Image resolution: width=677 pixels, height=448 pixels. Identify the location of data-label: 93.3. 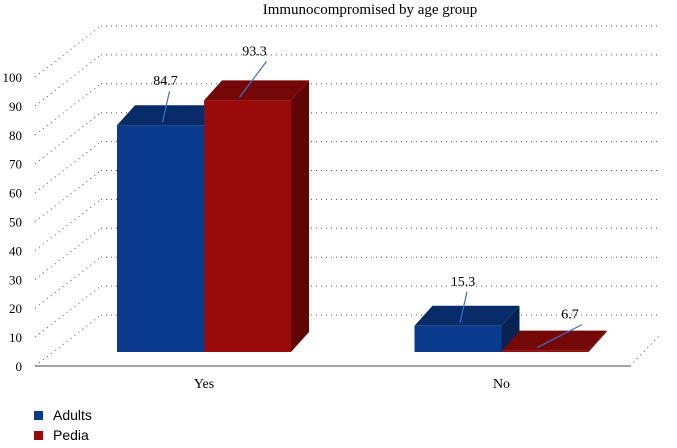
(254, 51).